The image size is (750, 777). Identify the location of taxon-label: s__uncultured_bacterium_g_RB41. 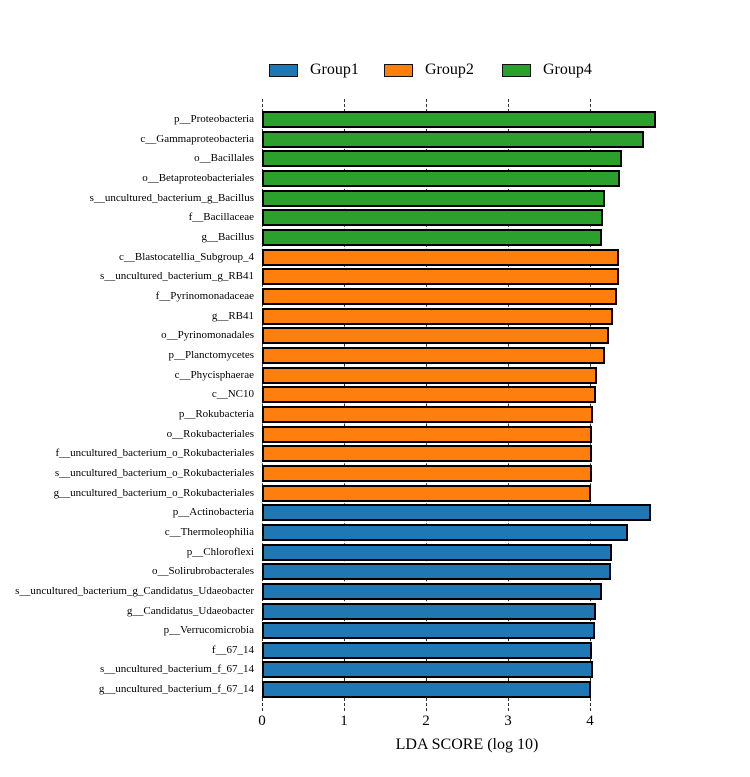
(177, 276).